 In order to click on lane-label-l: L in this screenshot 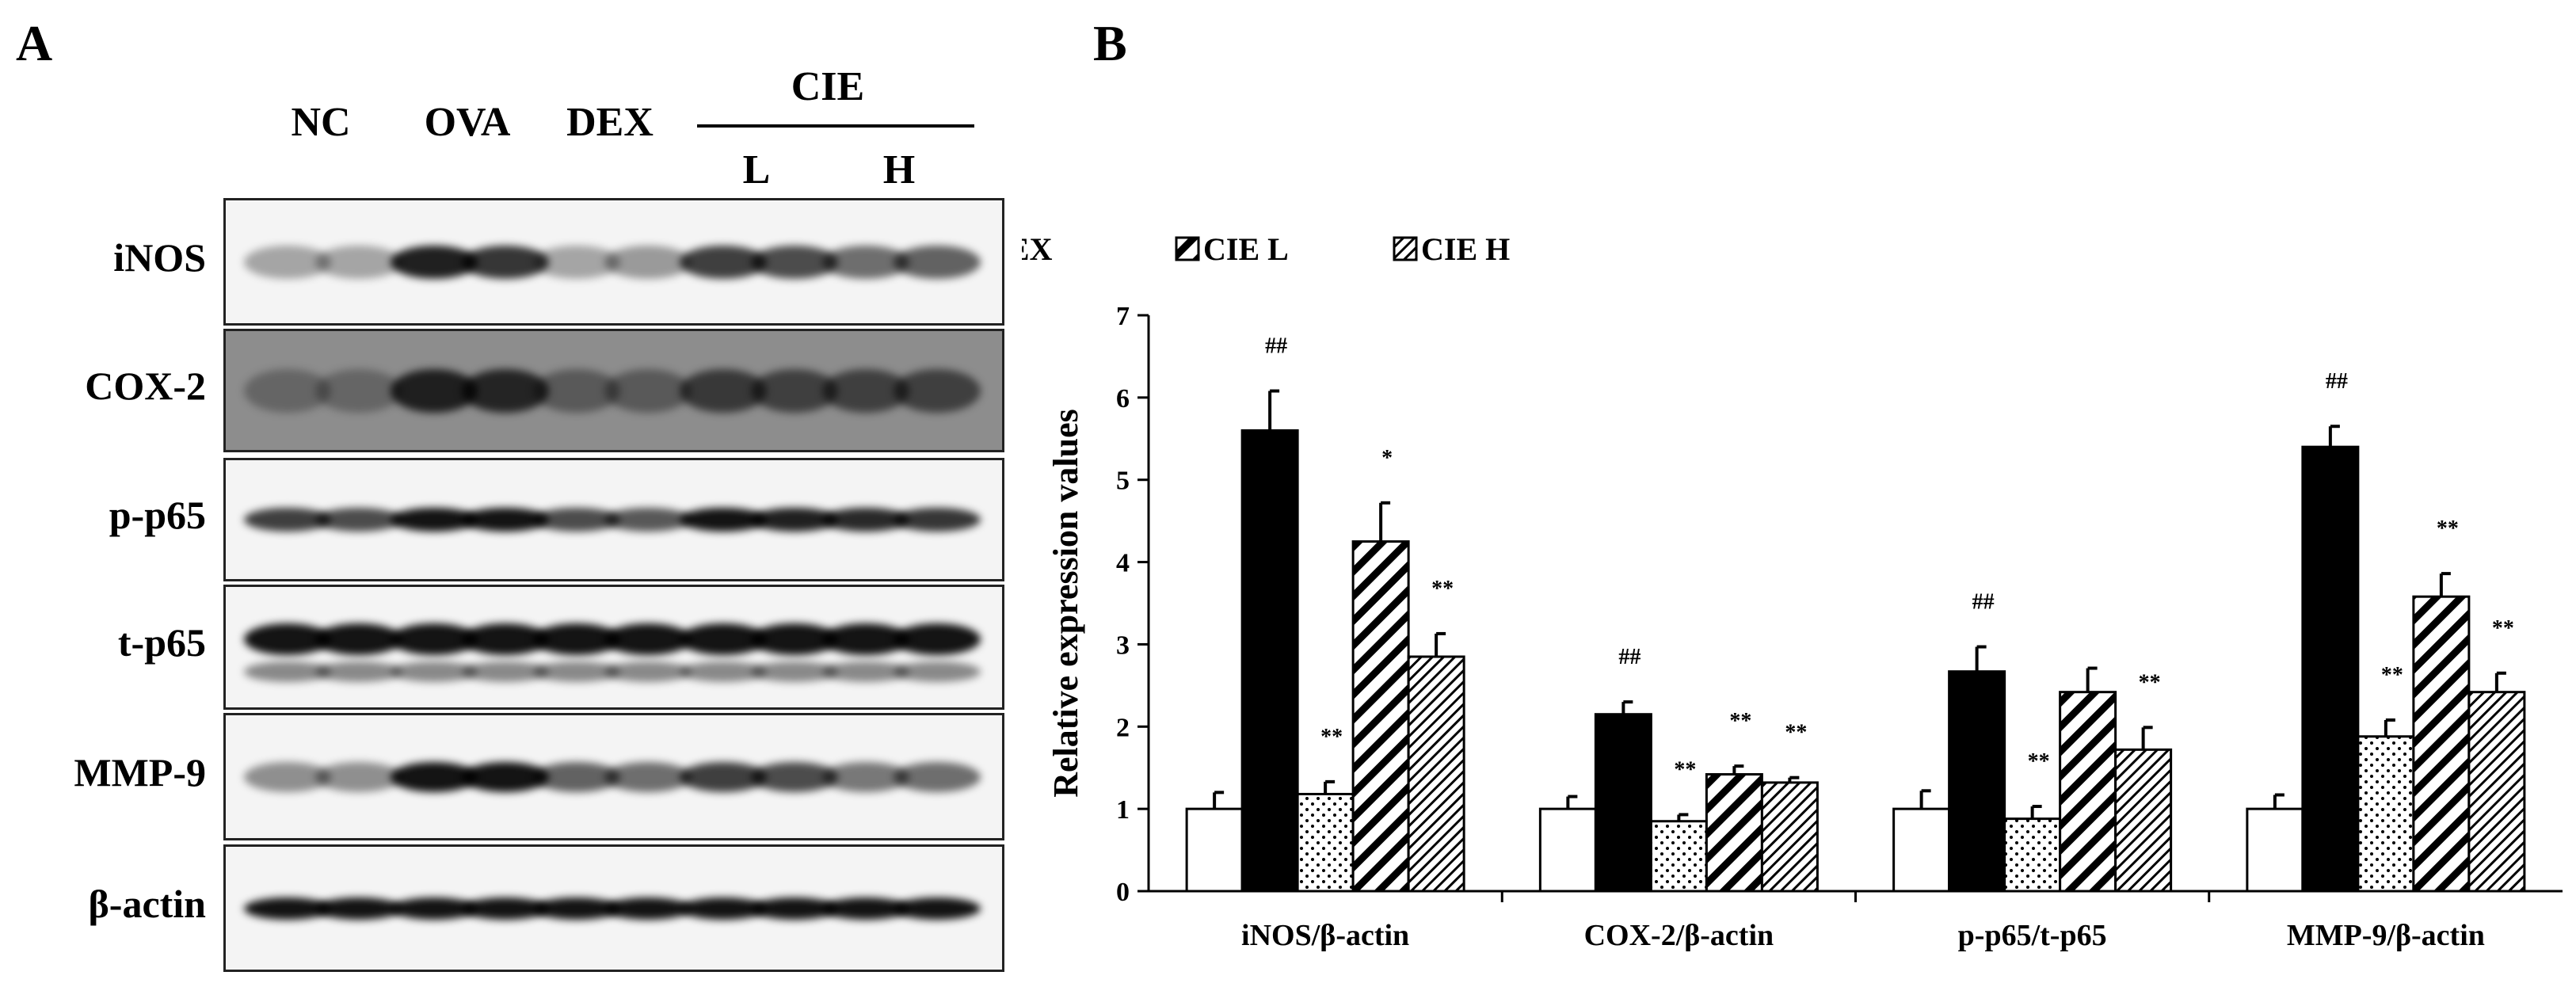, I will do `click(756, 170)`.